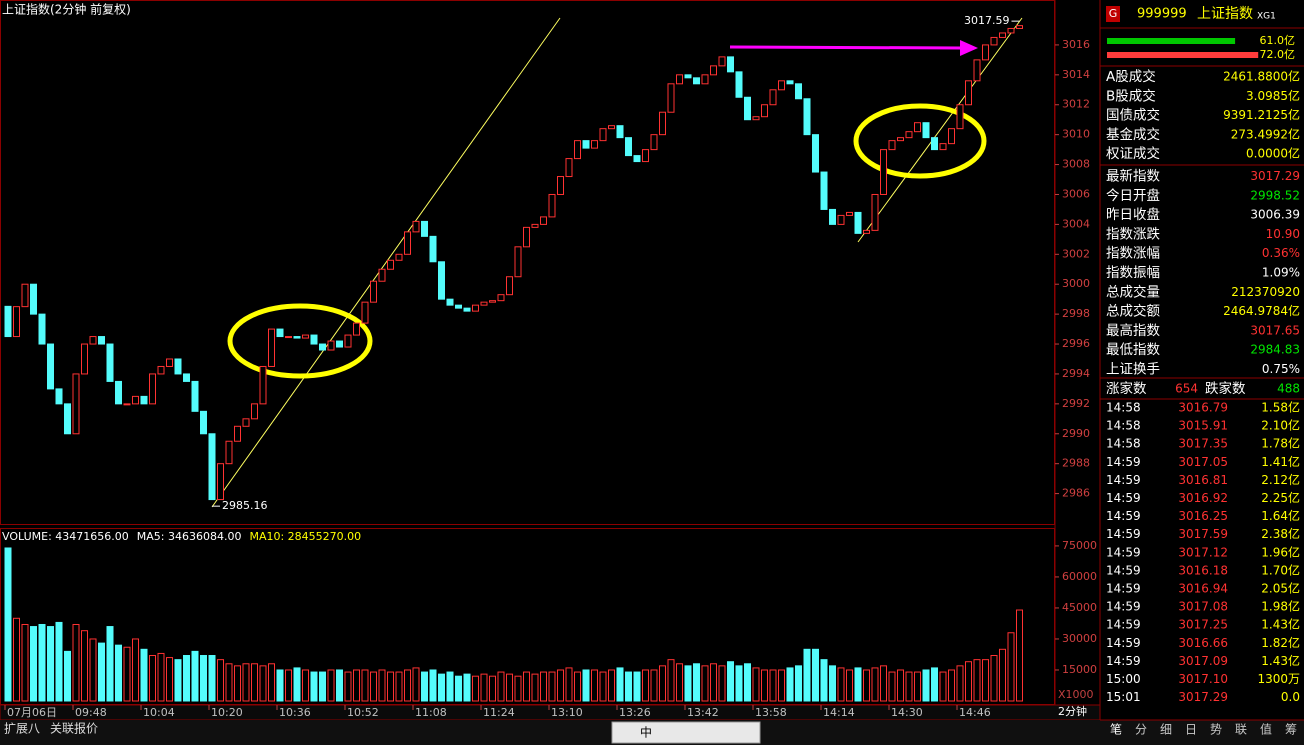  What do you see at coordinates (1123, 679) in the screenshot?
I see `trade-time: 15:00` at bounding box center [1123, 679].